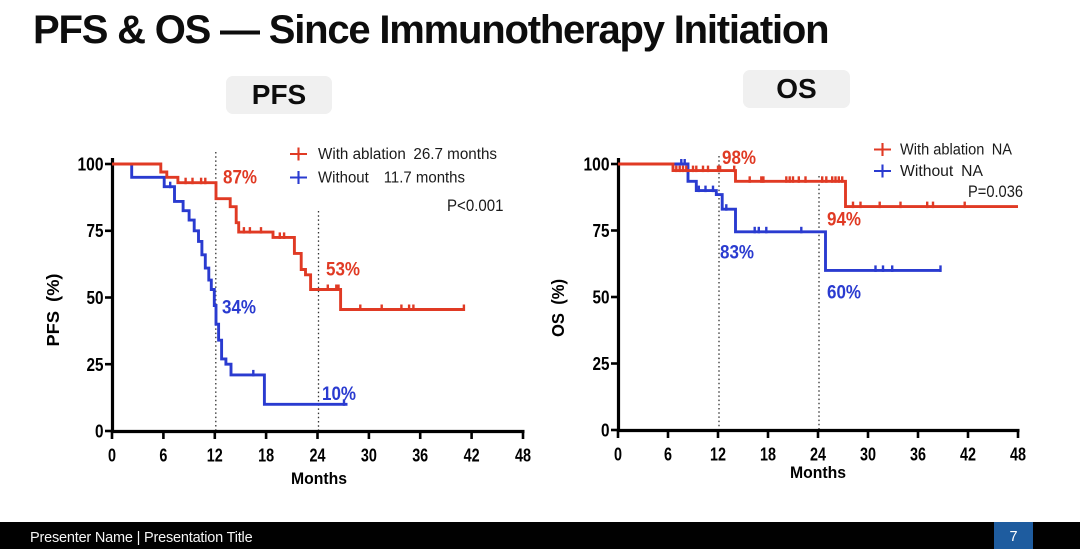 The image size is (1080, 549). Describe the element at coordinates (475, 206) in the screenshot. I see `svg-text: P<0.001` at that location.